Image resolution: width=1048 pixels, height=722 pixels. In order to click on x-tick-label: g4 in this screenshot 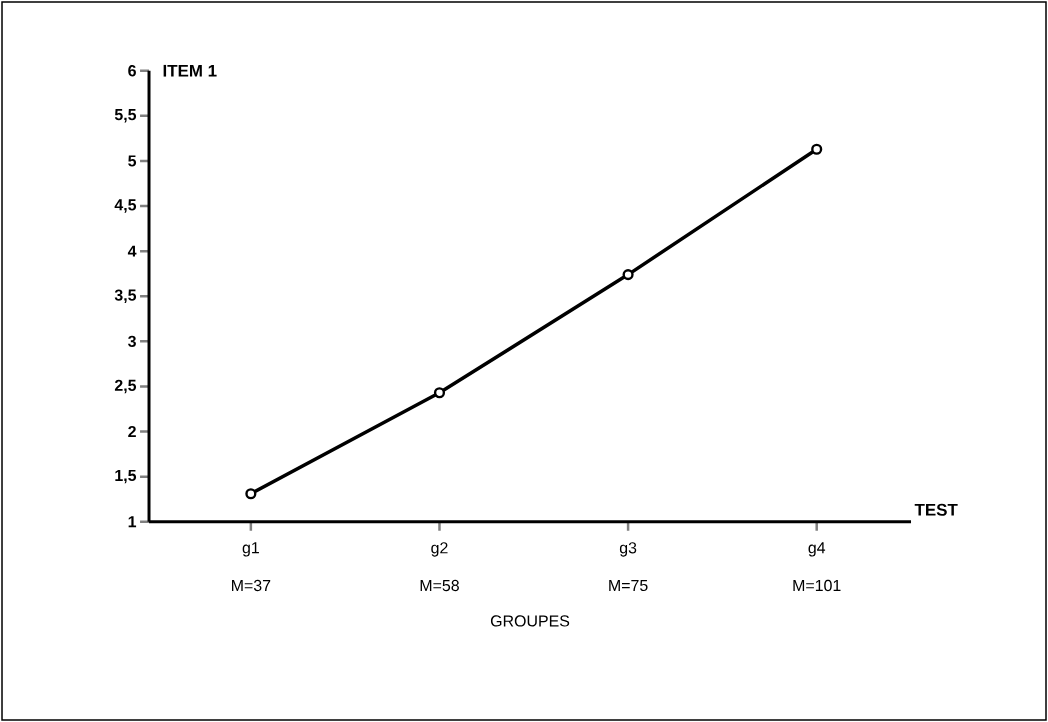, I will do `click(817, 549)`.